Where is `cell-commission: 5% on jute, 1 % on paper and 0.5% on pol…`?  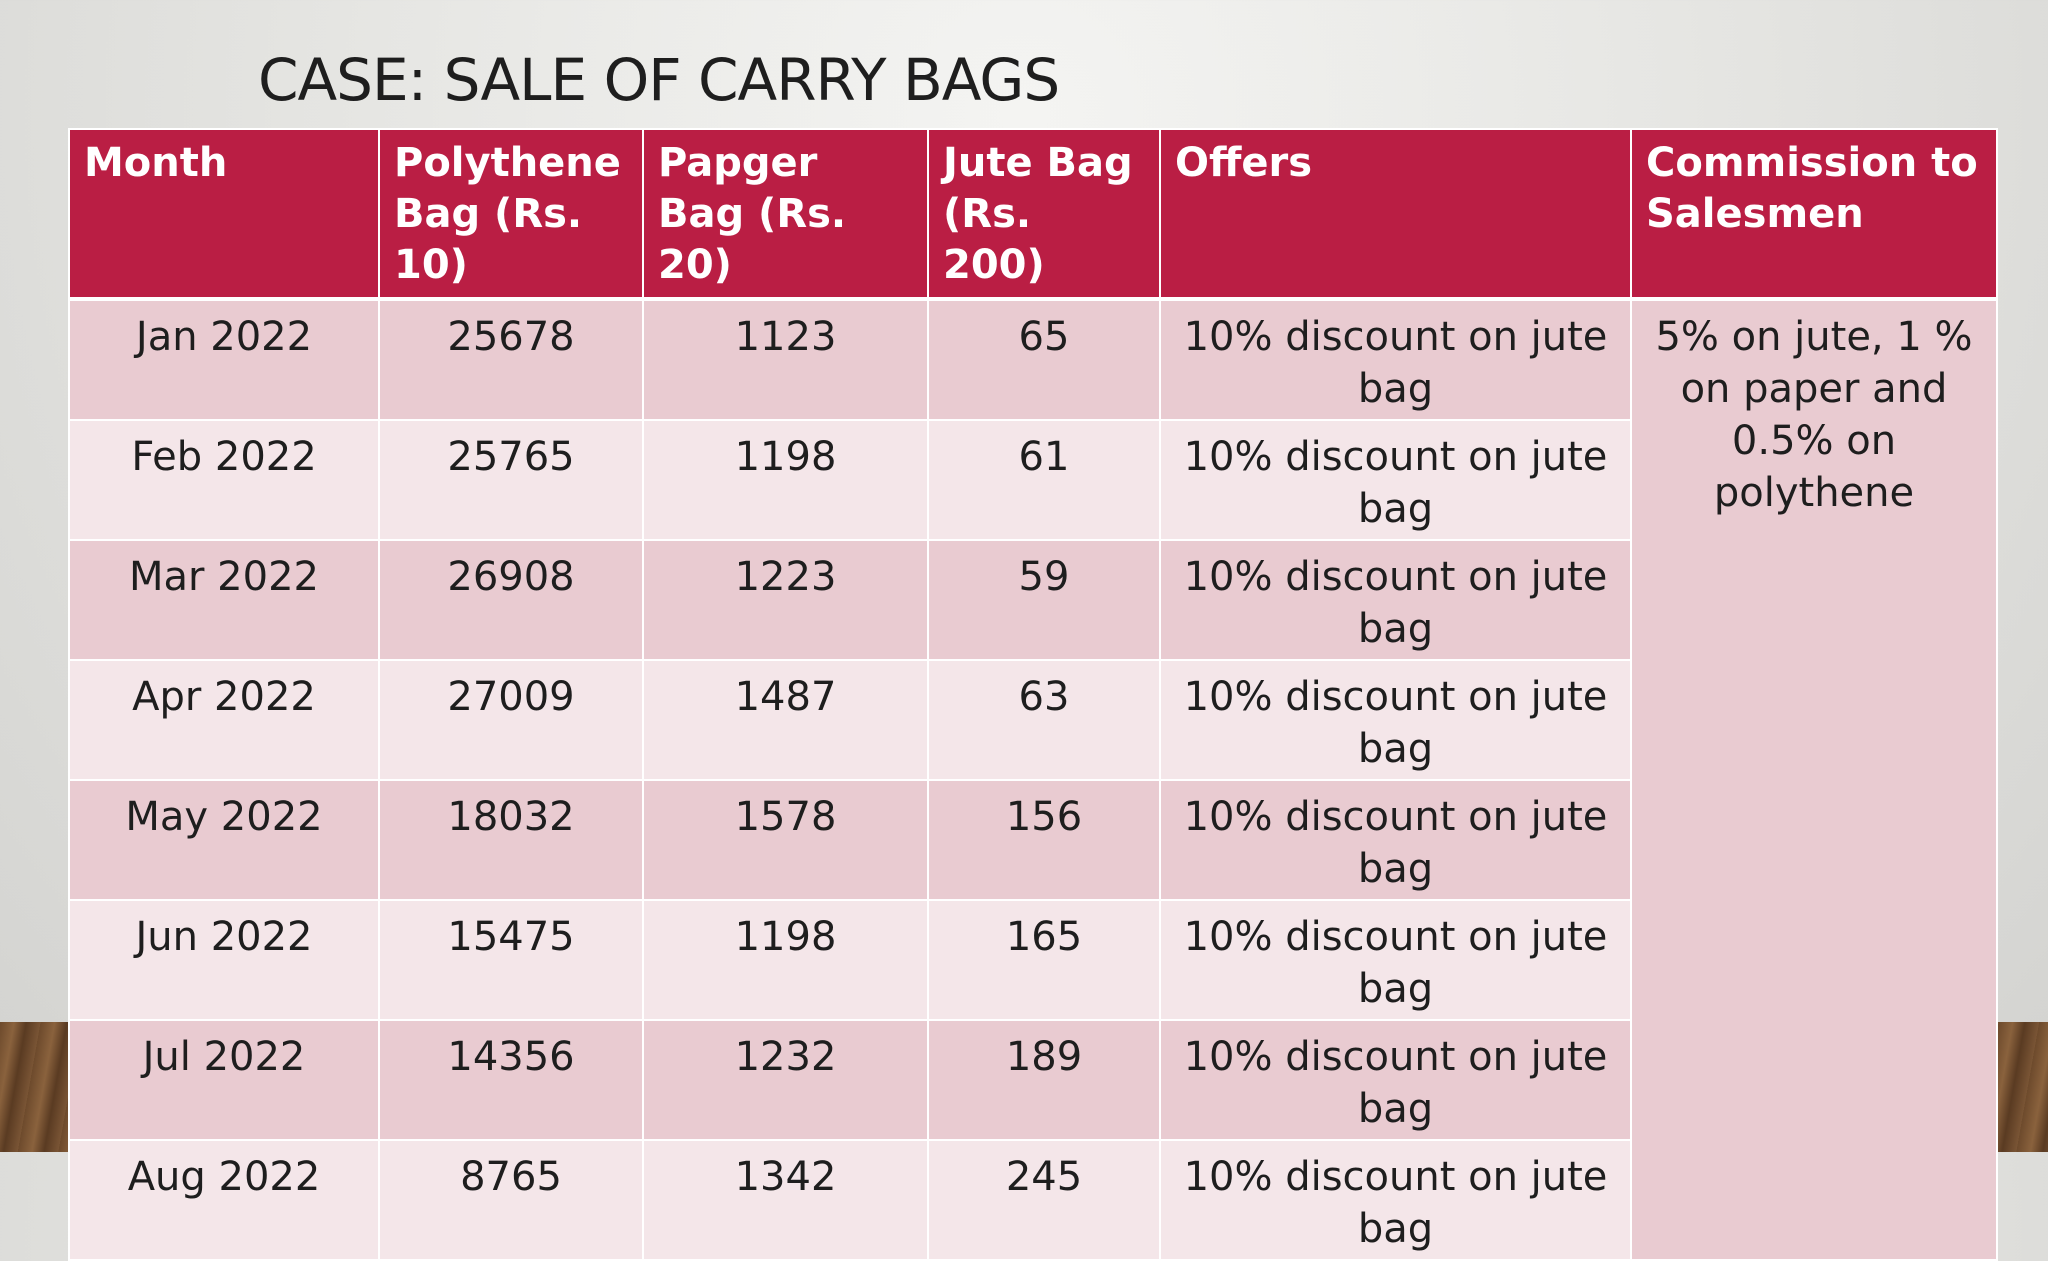
cell-commission: 5% on jute, 1 % on paper and 0.5% on pol… is located at coordinates (1814, 779).